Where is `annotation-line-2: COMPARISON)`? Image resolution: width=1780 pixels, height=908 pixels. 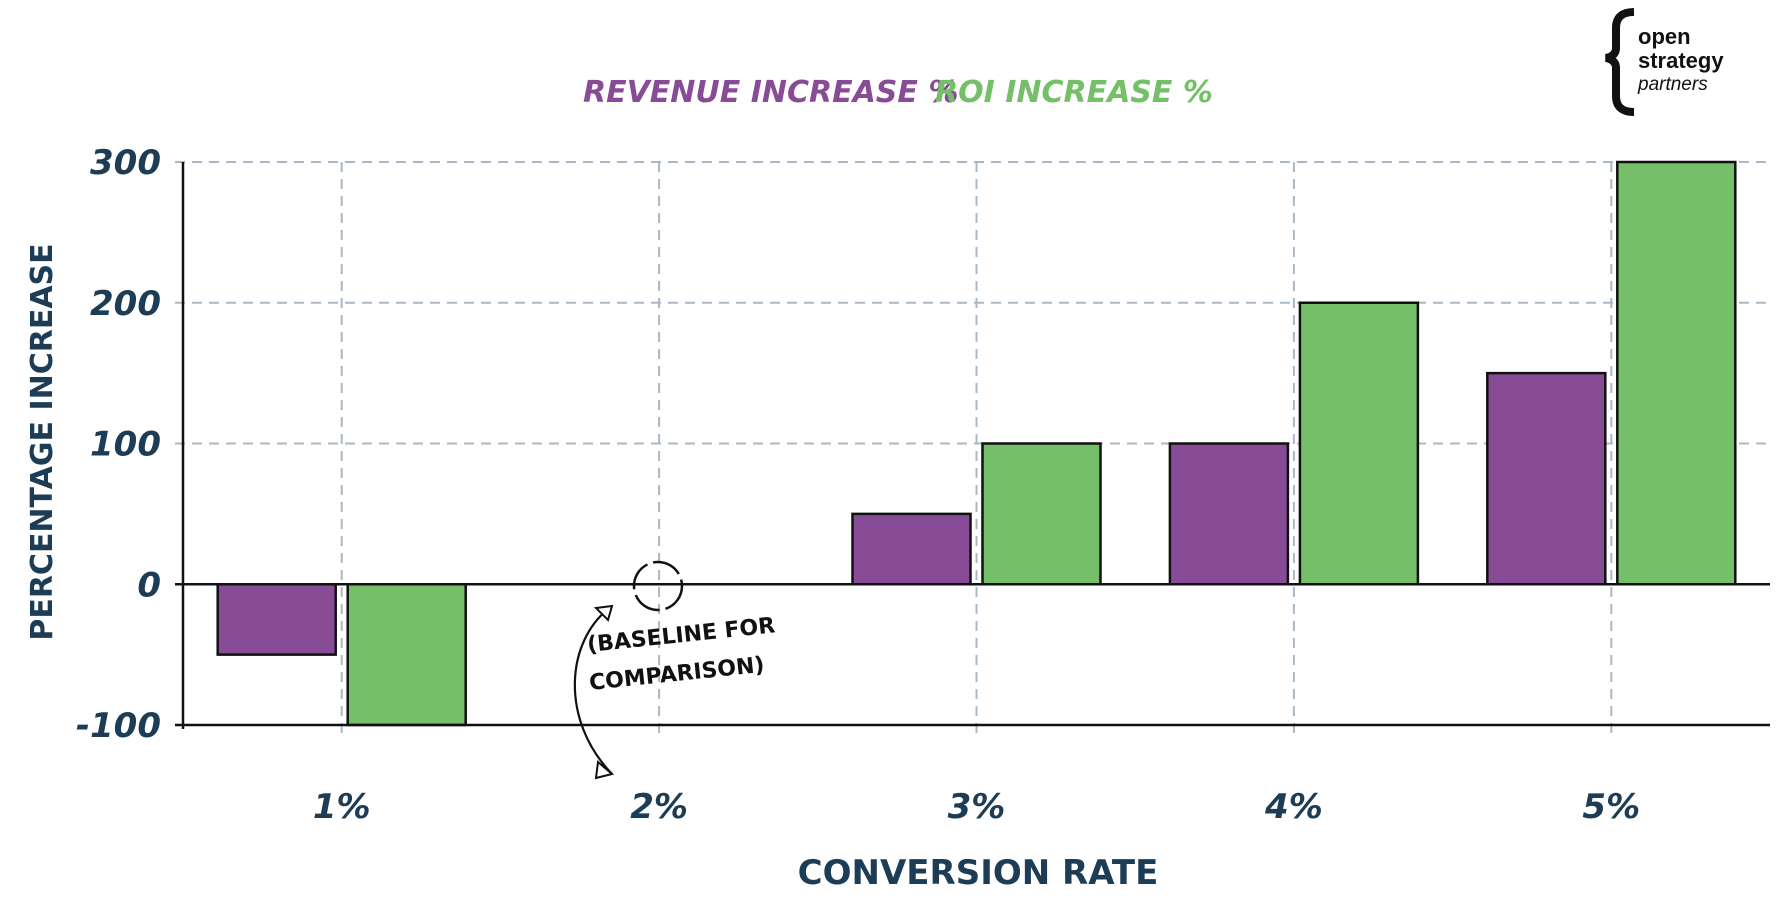
annotation-line-2: COMPARISON) is located at coordinates (677, 674).